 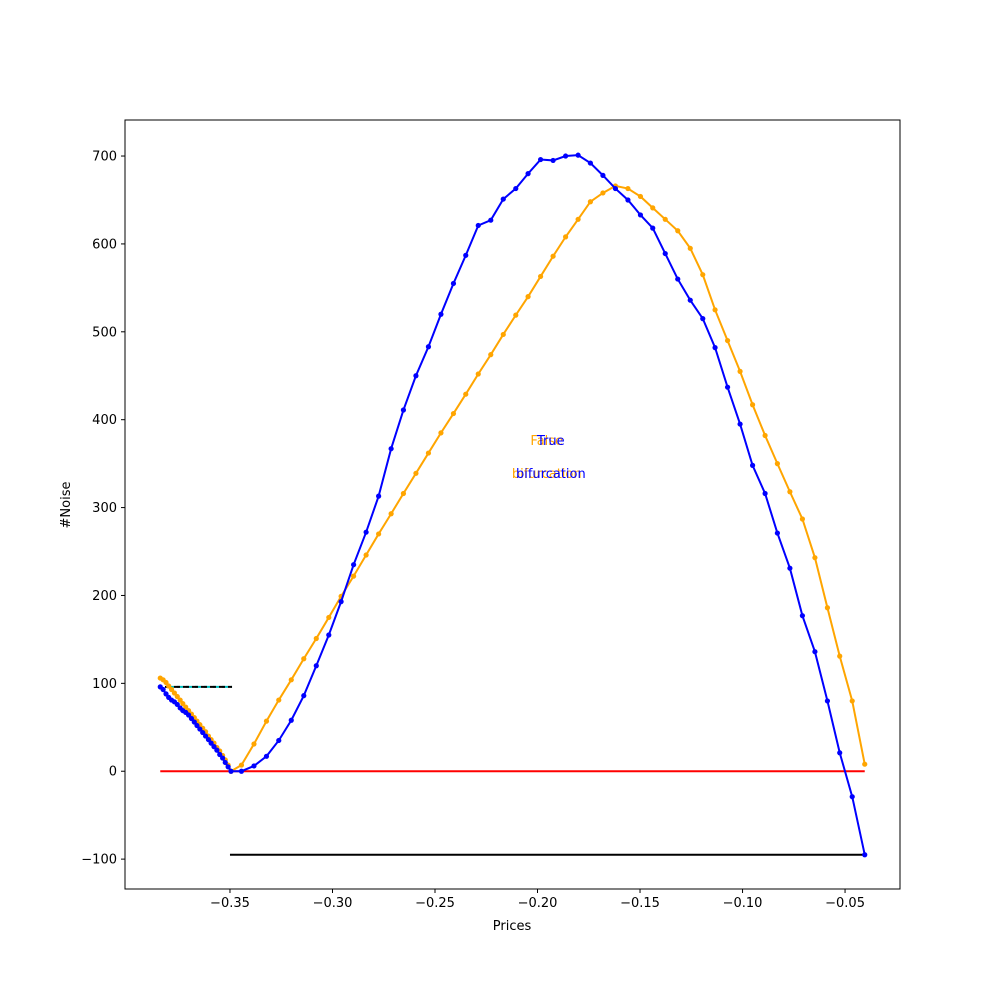 I want to click on y-tick-label: 200, so click(x=104, y=596).